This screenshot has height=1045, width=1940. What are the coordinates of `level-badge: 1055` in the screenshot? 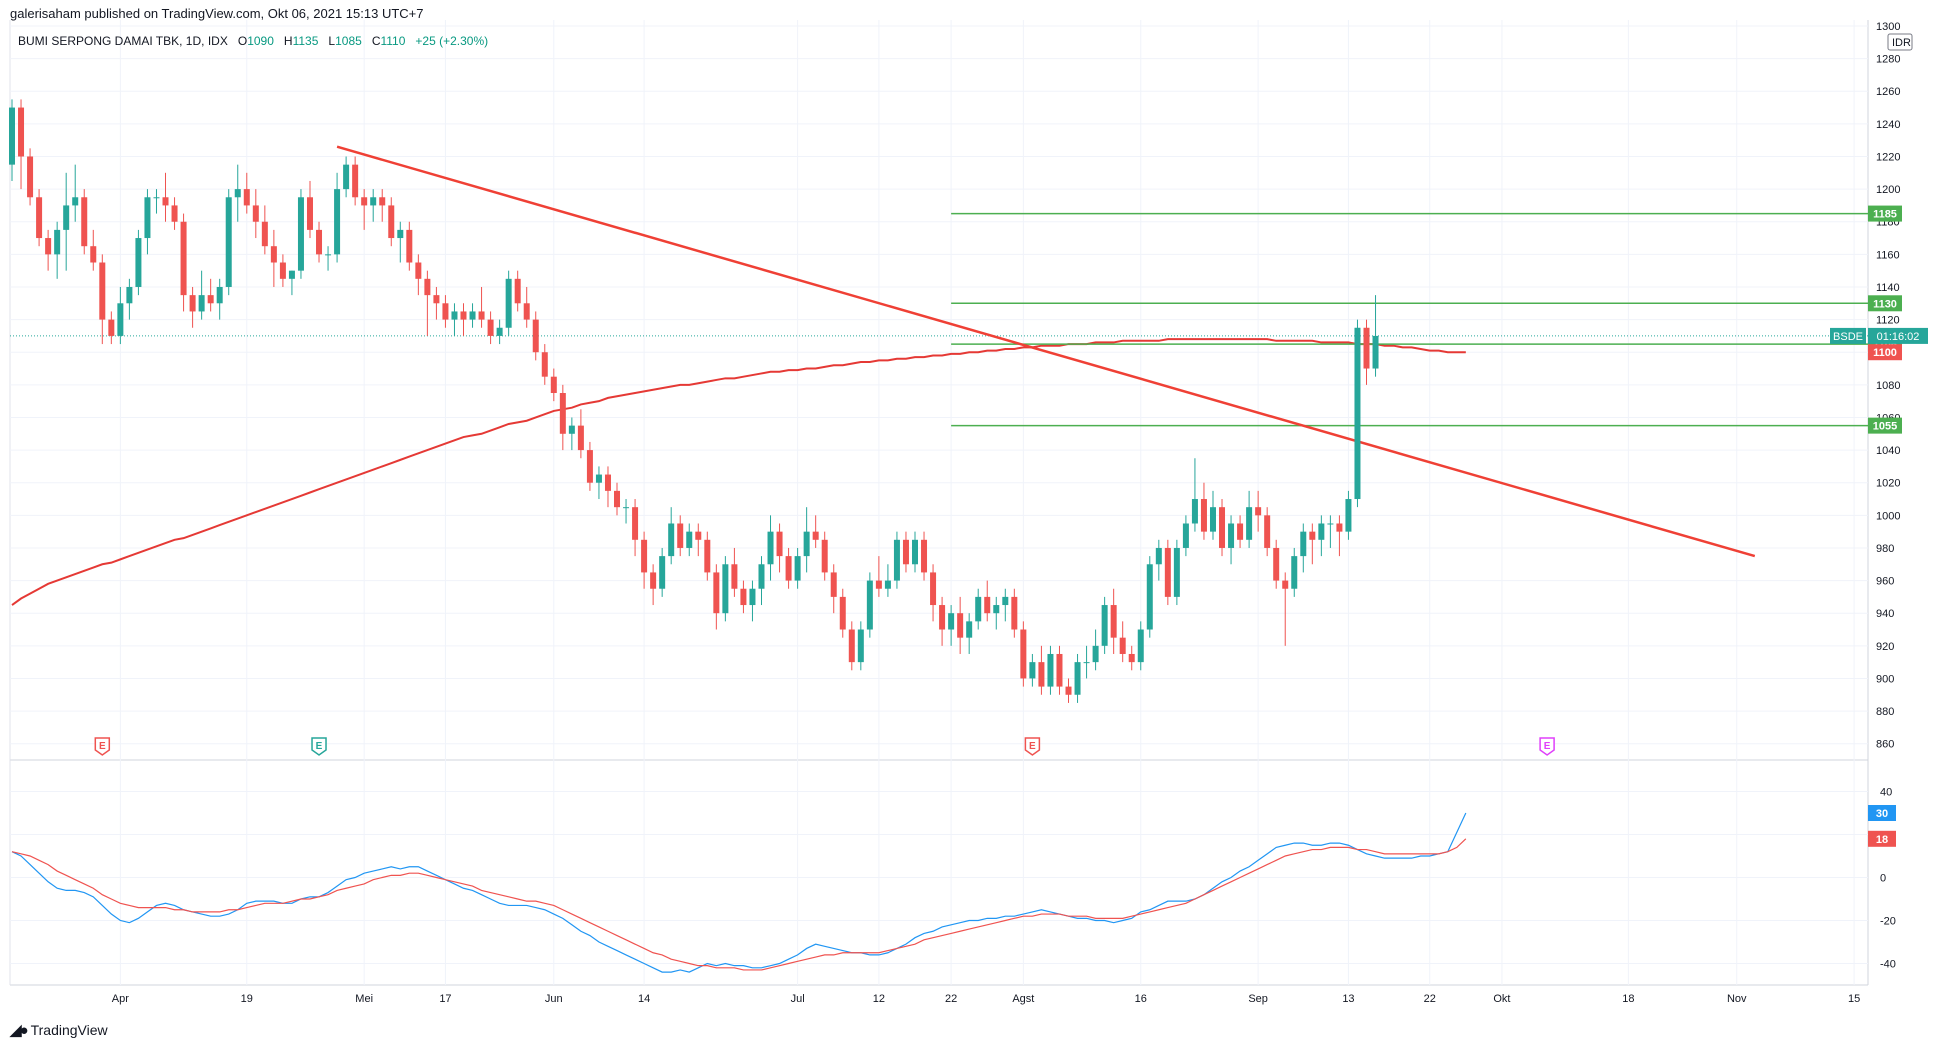 It's located at (1885, 427).